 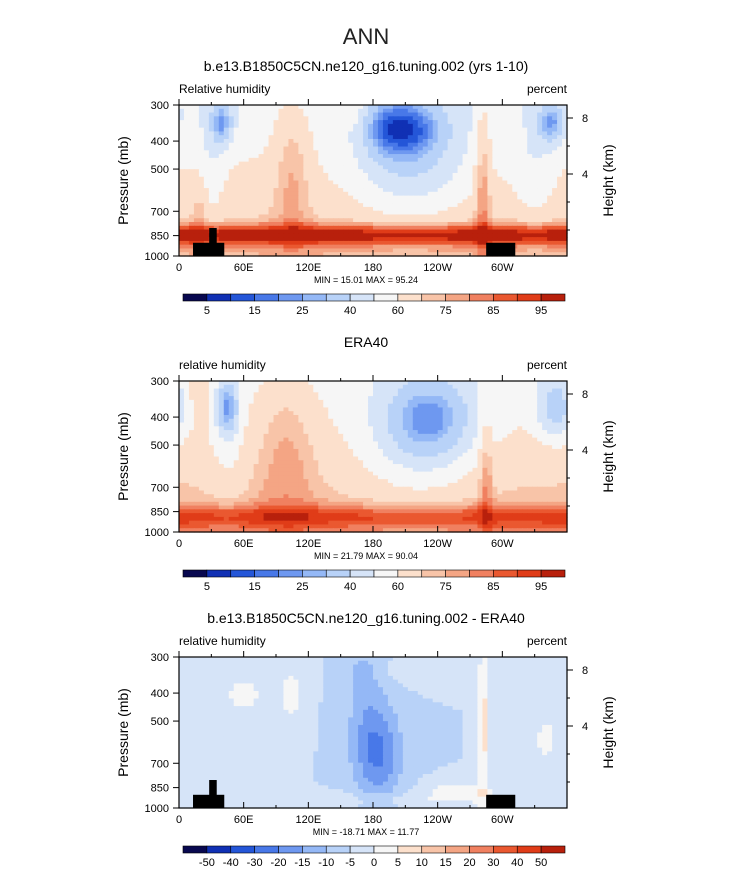 I want to click on colorbar-swatch, so click(x=529, y=297).